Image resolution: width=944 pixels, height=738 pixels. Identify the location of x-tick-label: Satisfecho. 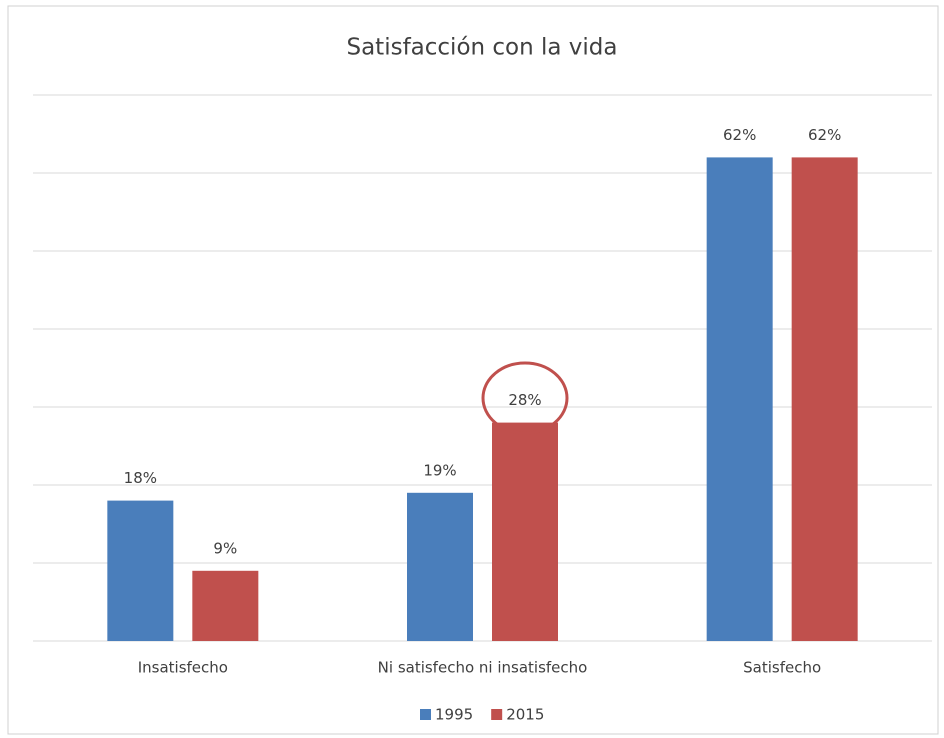
(782, 668).